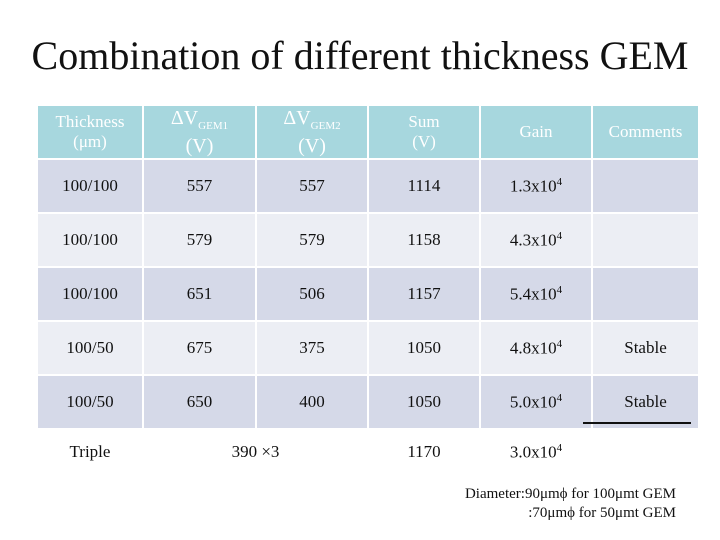 This screenshot has width=720, height=540. I want to click on cell-gain: 4.3x10⁴, so click(536, 240).